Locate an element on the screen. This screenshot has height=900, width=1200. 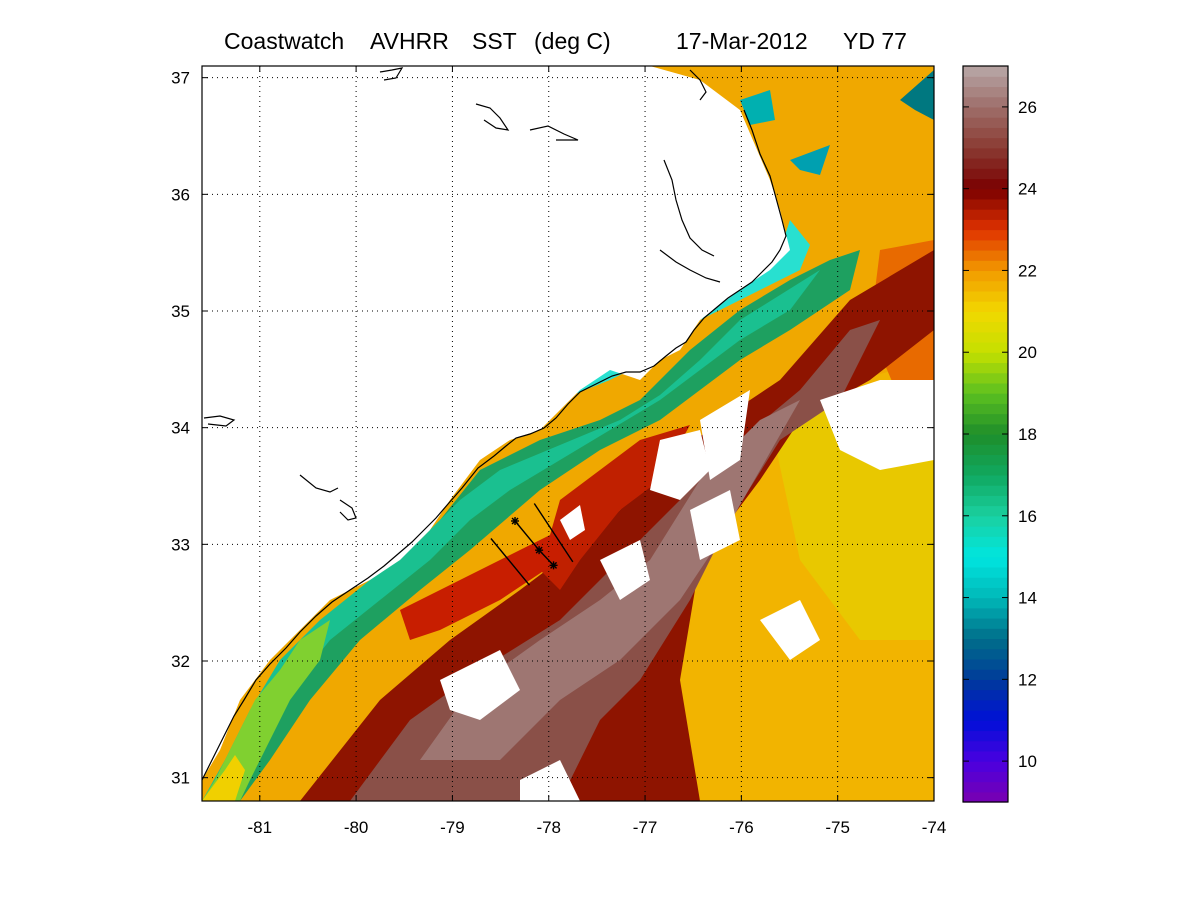
lon-tick-label: -77 is located at coordinates (645, 827).